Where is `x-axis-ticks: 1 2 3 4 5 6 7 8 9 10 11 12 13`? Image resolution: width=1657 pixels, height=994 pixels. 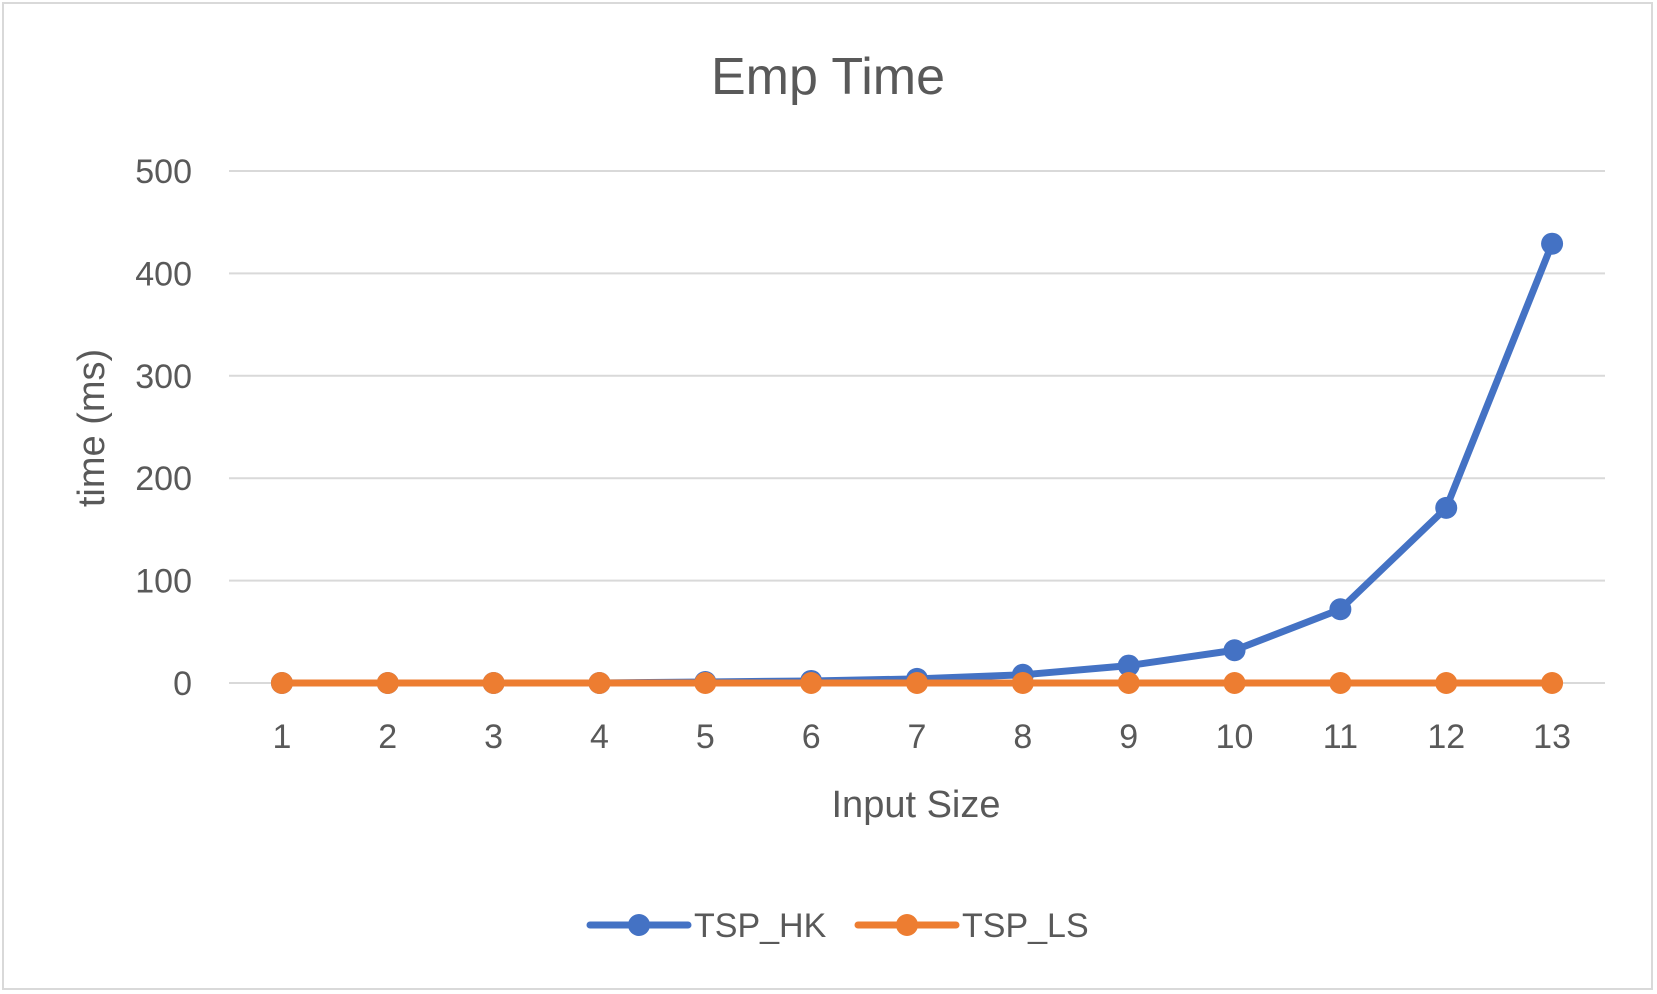
x-axis-ticks: 1 2 3 4 5 6 7 8 9 10 11 12 13 is located at coordinates (921, 737).